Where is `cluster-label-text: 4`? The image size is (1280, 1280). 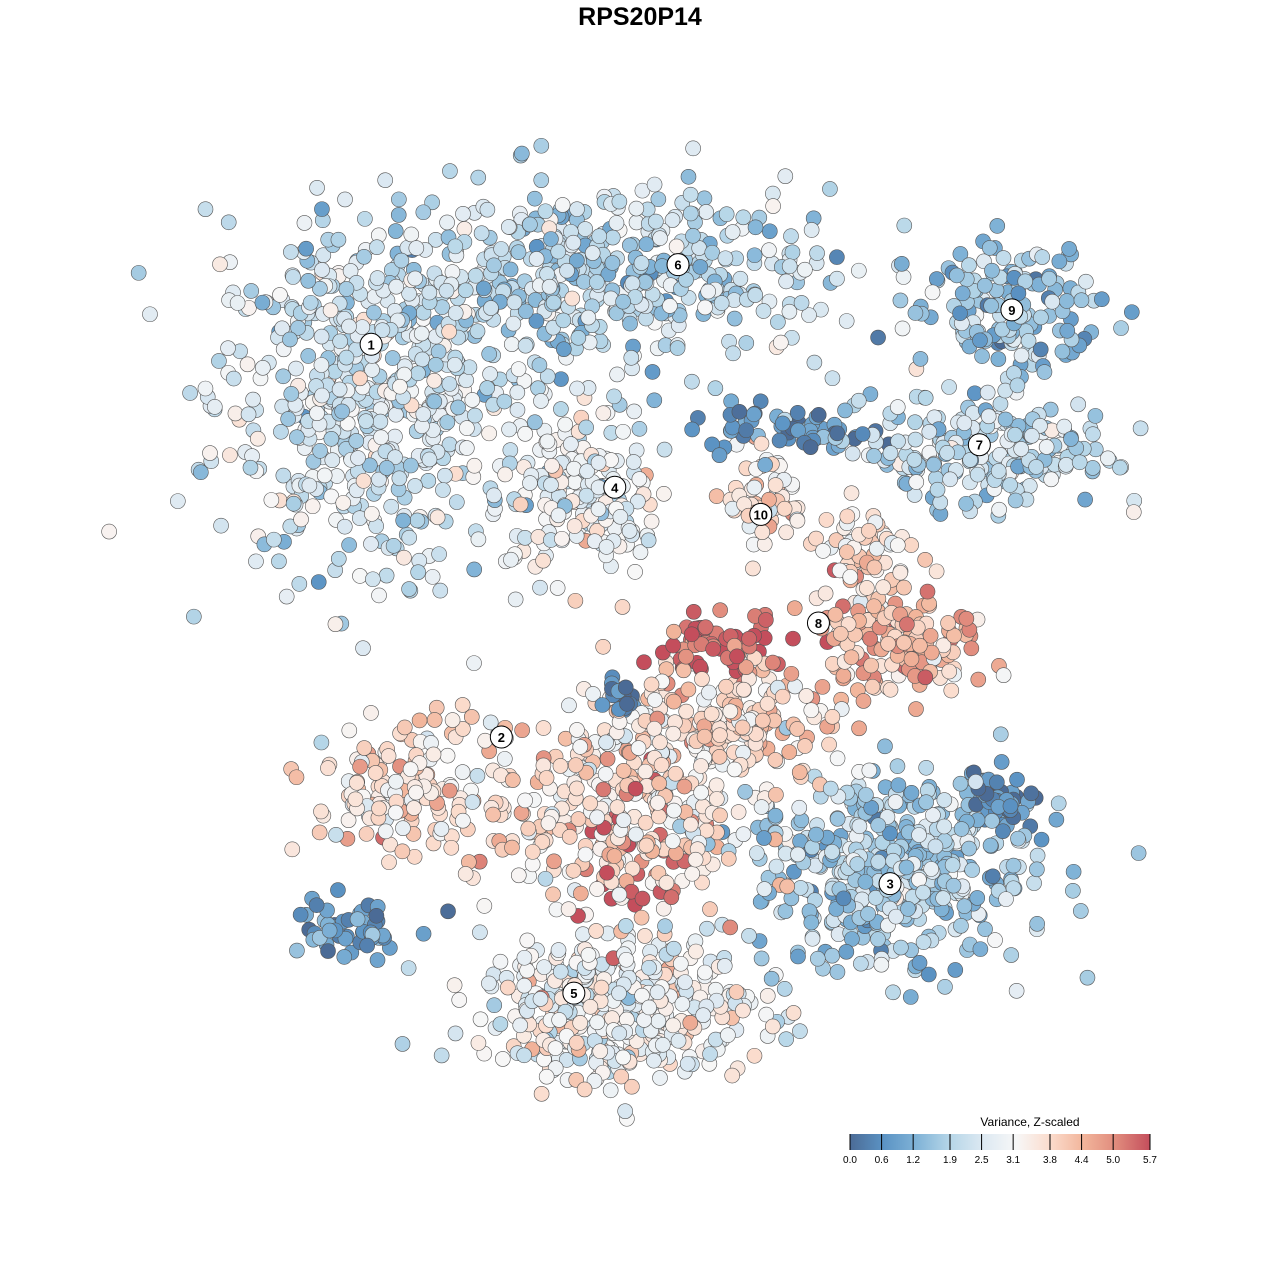 cluster-label-text: 4 is located at coordinates (615, 487).